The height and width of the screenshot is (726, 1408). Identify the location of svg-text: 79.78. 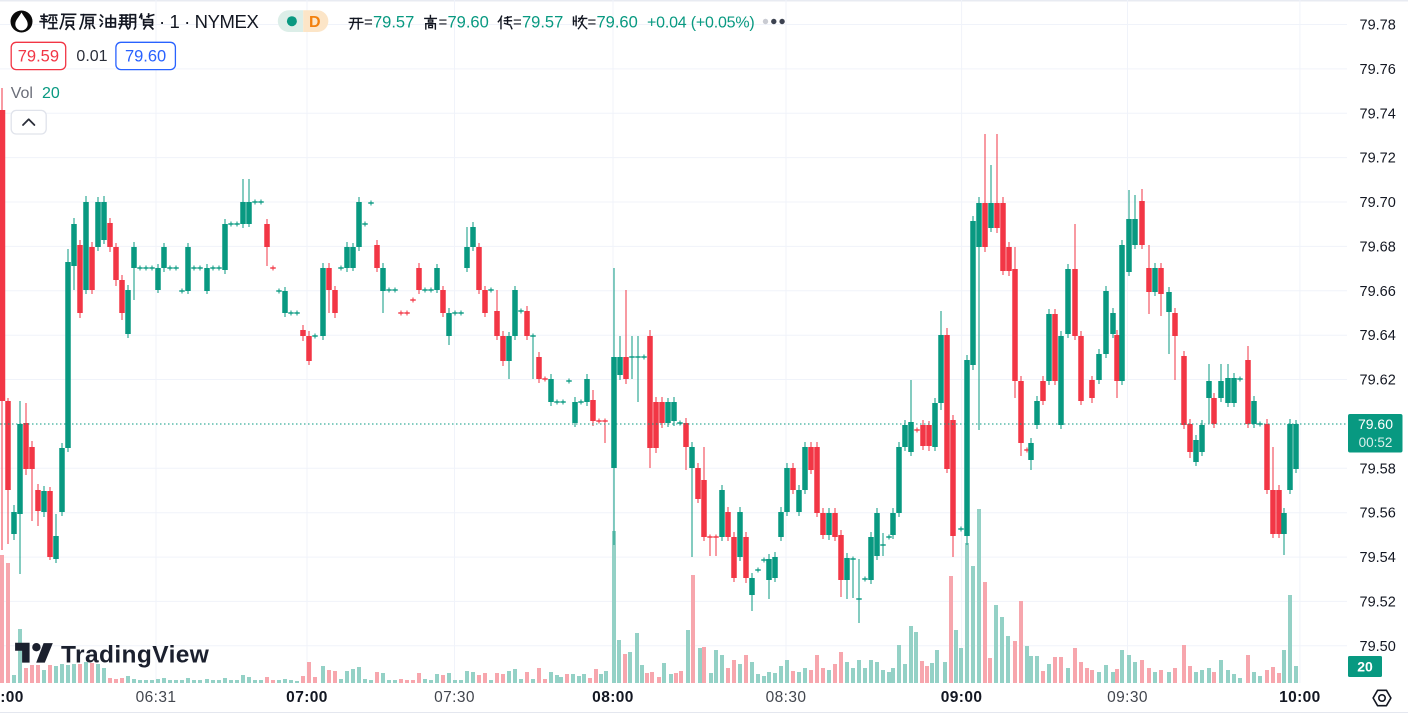
(1378, 26).